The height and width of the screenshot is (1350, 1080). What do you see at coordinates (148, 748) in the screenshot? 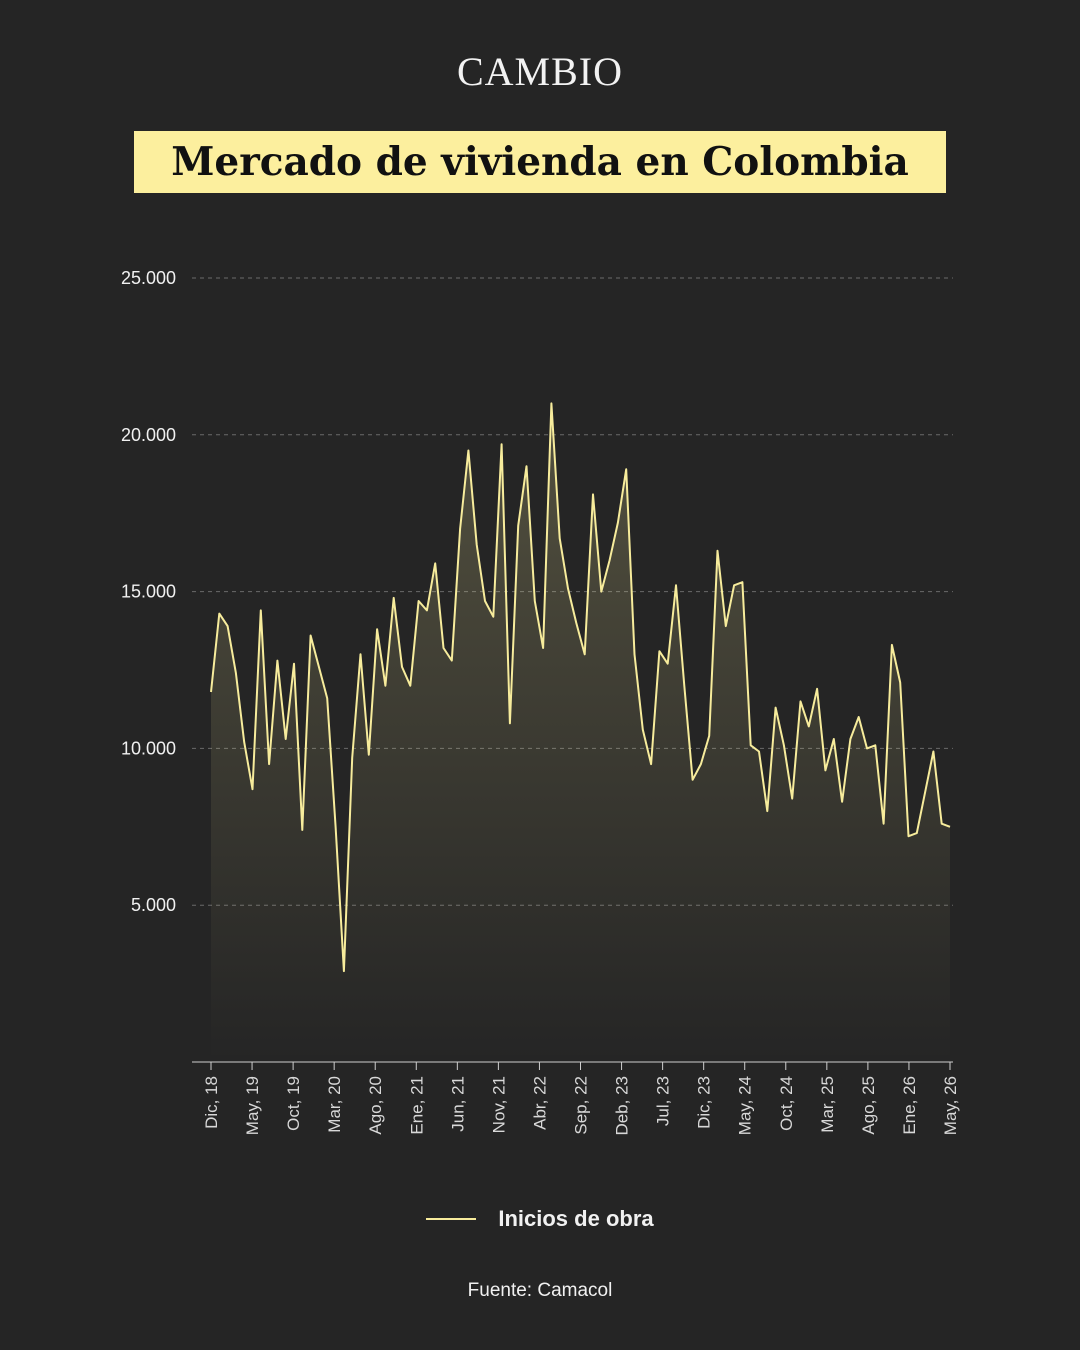
I see `y-tick-label: 10.000` at bounding box center [148, 748].